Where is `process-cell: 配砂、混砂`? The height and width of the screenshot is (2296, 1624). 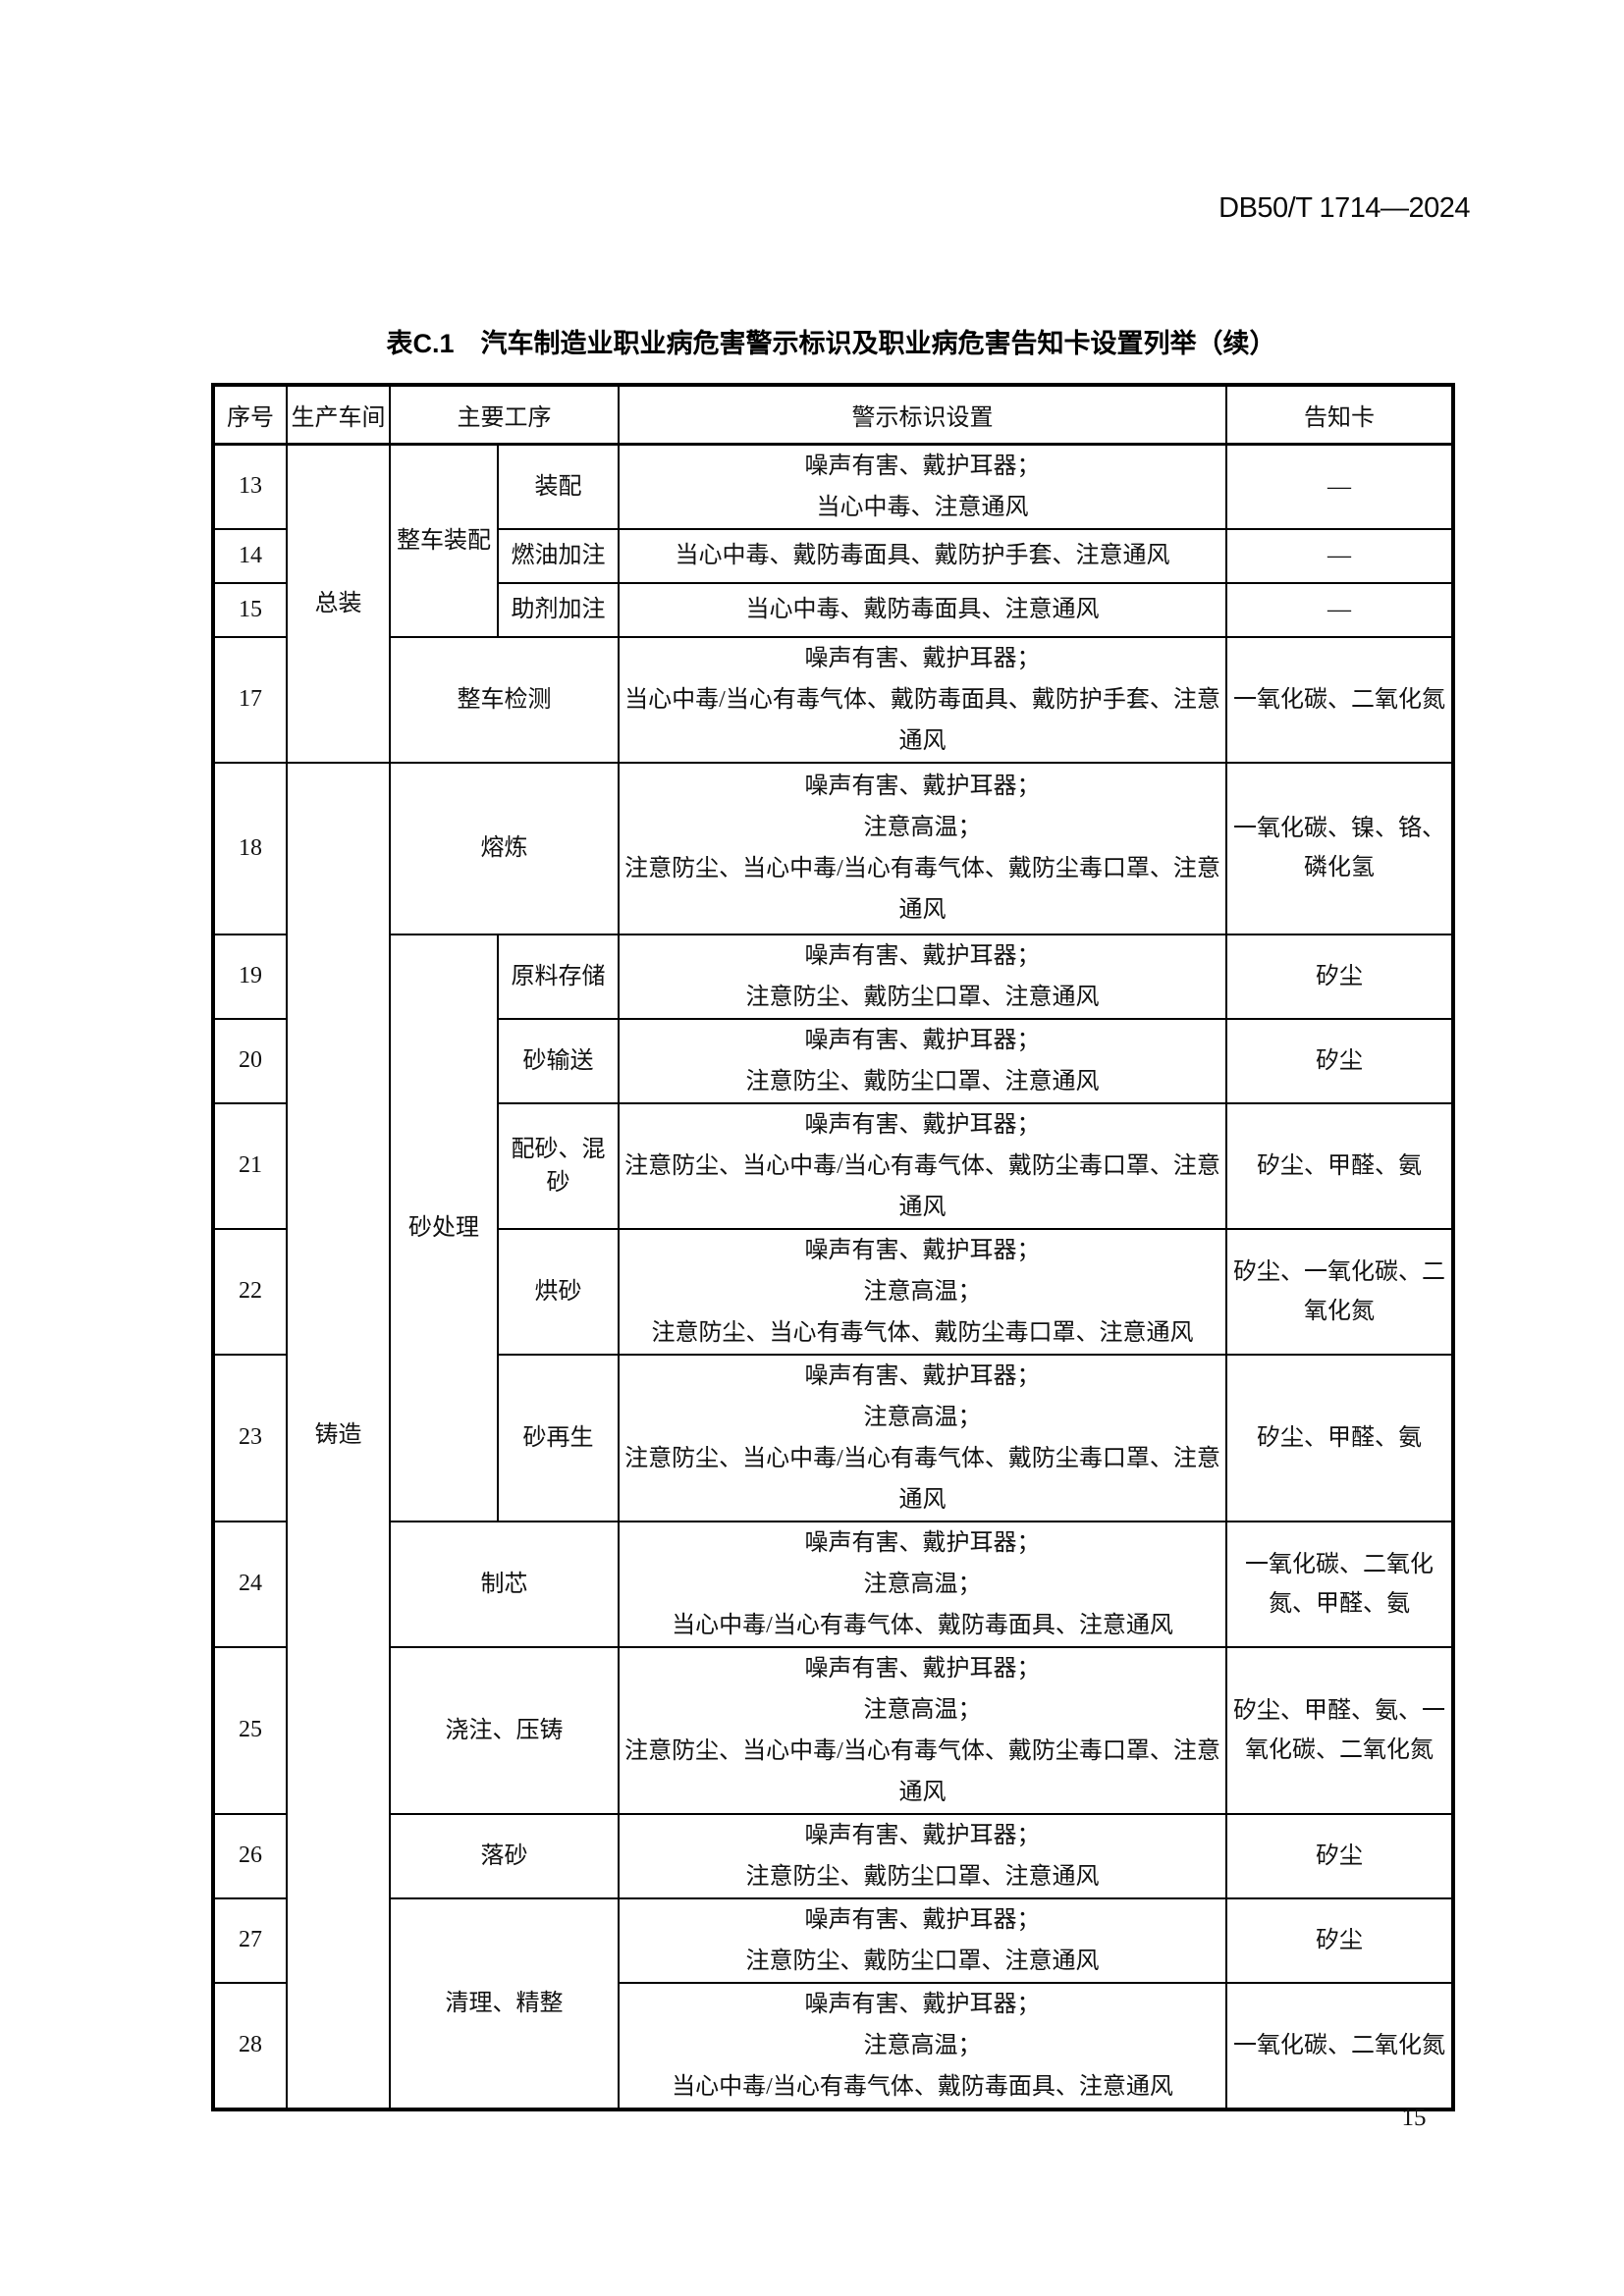 process-cell: 配砂、混砂 is located at coordinates (558, 1165).